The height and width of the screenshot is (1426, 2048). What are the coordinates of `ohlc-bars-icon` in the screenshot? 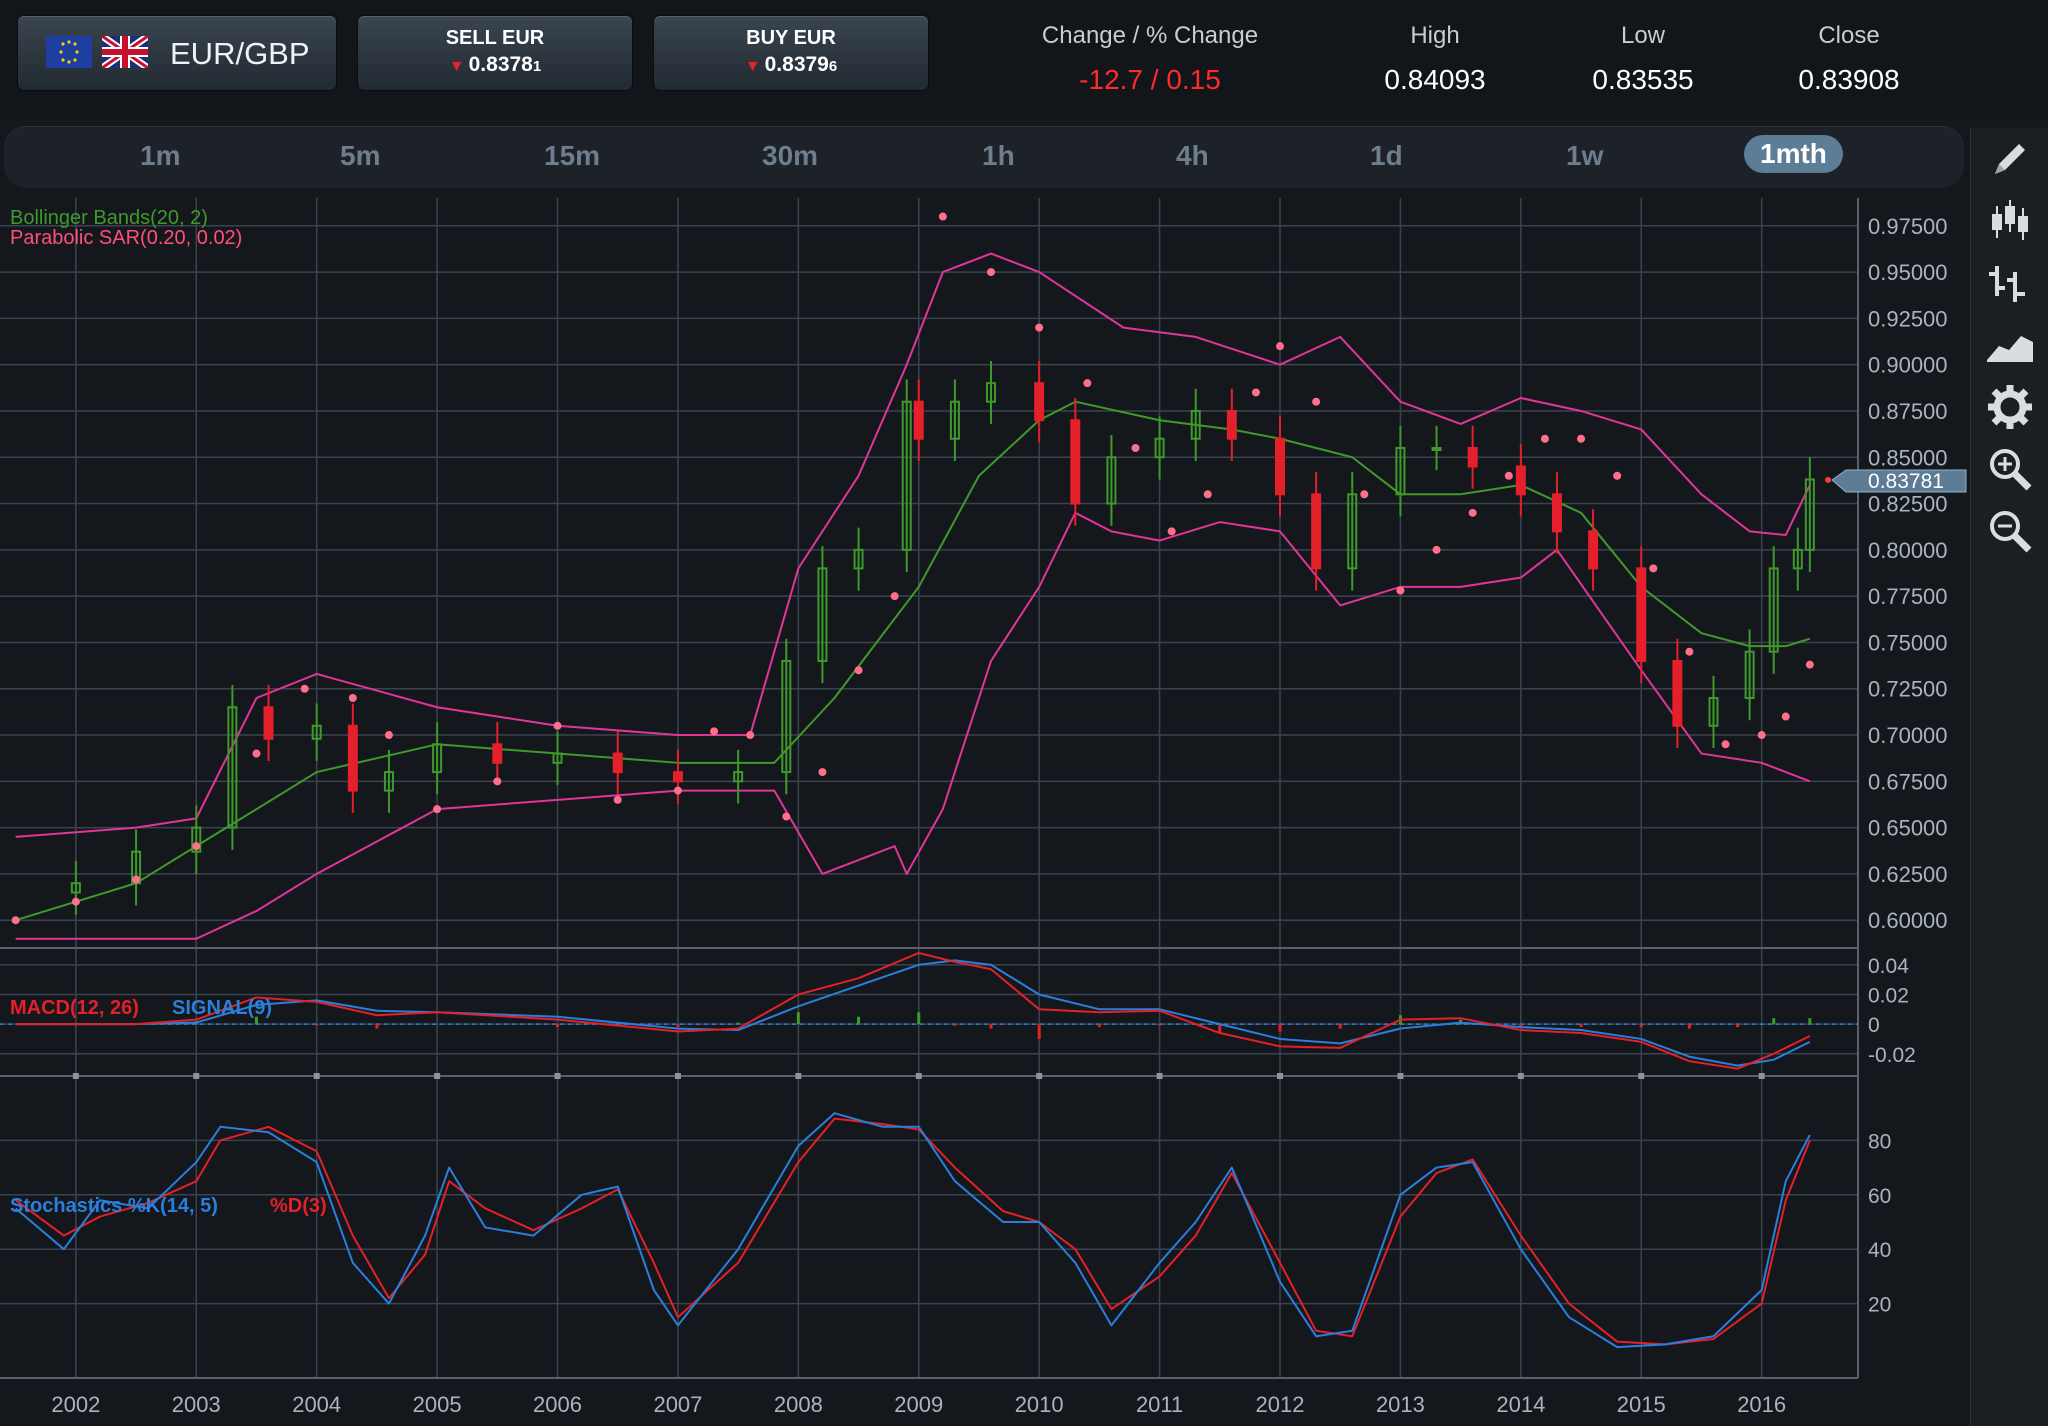 It's located at (2010, 283).